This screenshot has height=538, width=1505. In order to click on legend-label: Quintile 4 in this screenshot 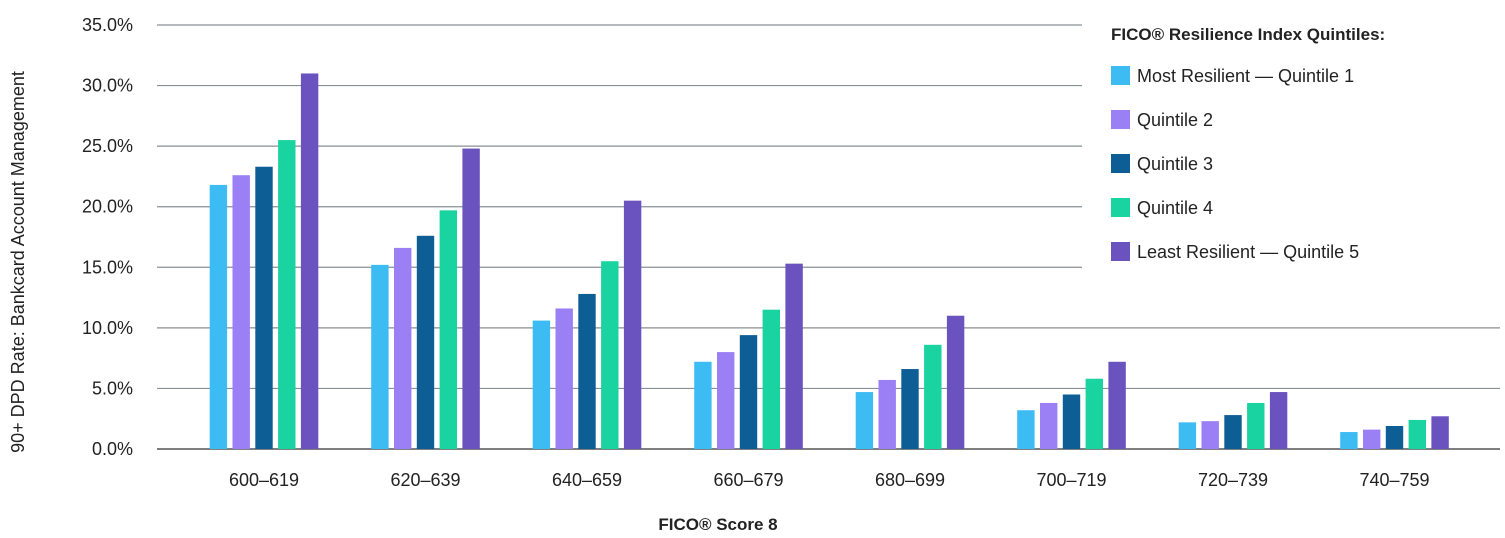, I will do `click(1175, 208)`.